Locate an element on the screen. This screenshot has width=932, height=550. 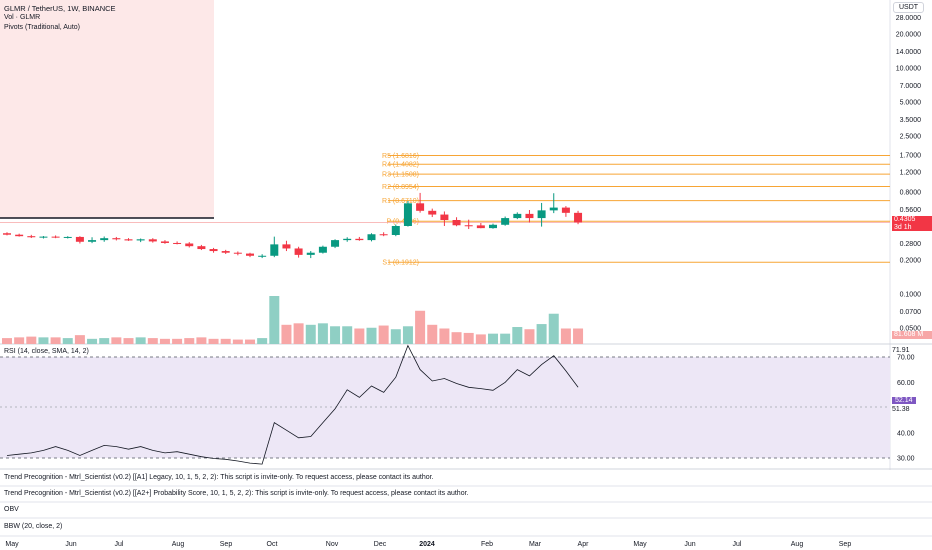
currency-button: USDT is located at coordinates (909, 7).